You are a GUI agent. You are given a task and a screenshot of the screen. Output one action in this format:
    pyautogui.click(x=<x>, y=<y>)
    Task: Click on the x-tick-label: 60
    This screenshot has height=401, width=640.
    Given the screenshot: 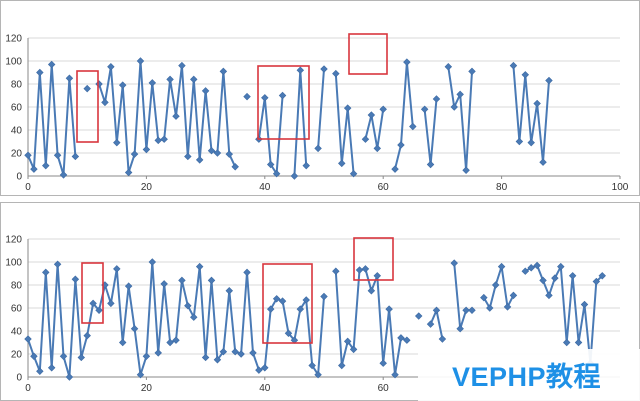 What is the action you would take?
    pyautogui.click(x=384, y=388)
    